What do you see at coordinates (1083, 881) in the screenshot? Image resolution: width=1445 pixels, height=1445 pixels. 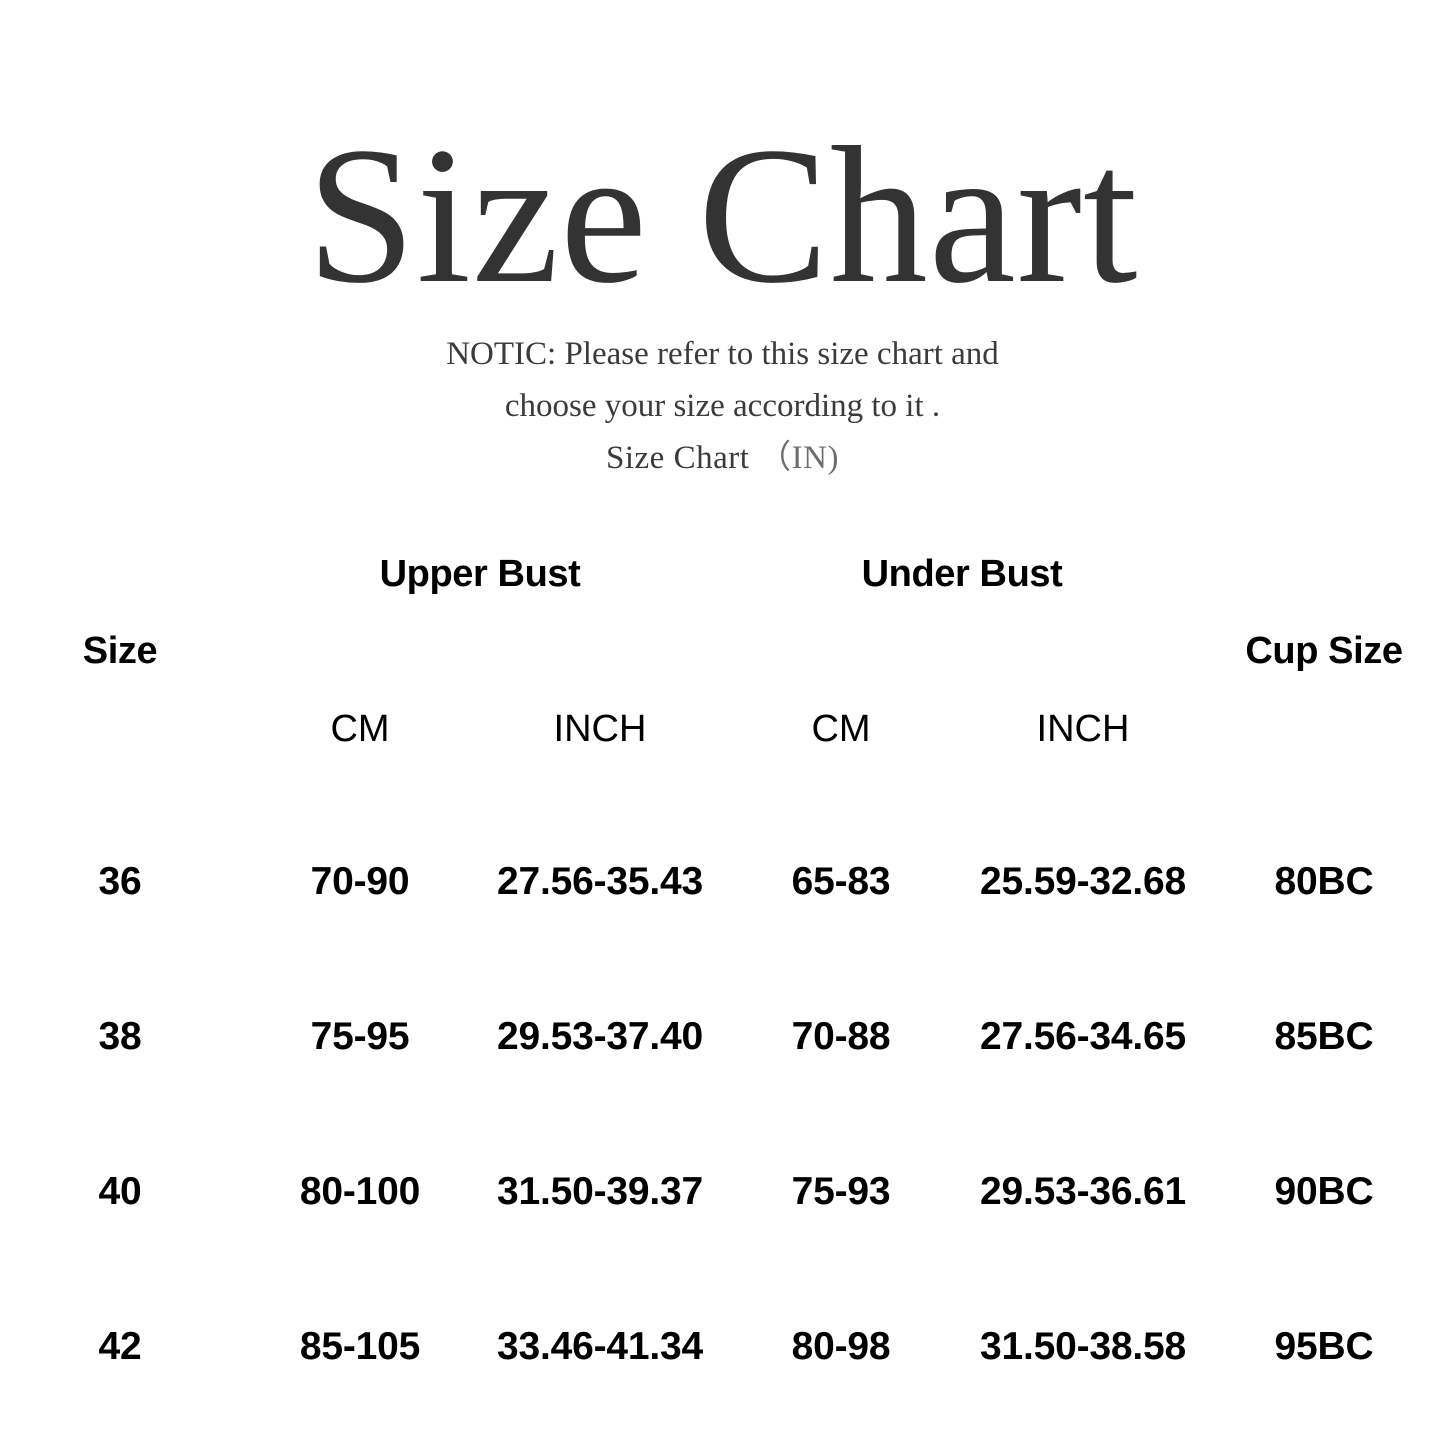 I see `table-row: 25.59-32.68` at bounding box center [1083, 881].